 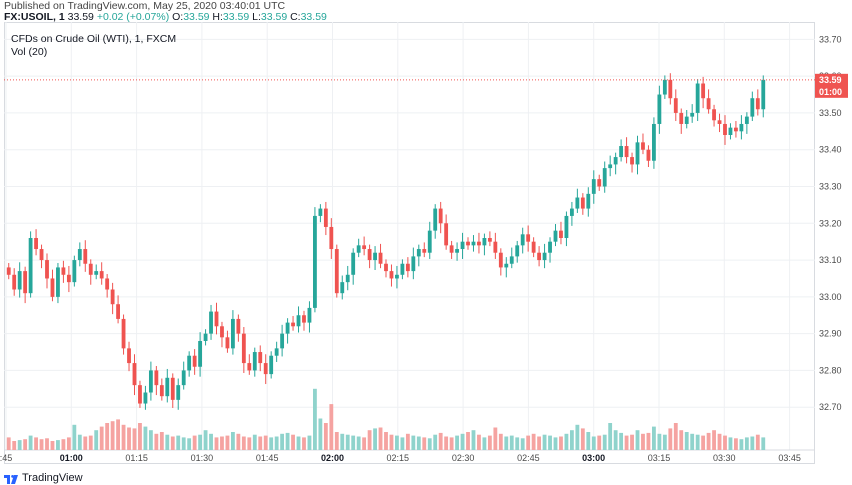 I want to click on last-price: 33.59, so click(x=80, y=17).